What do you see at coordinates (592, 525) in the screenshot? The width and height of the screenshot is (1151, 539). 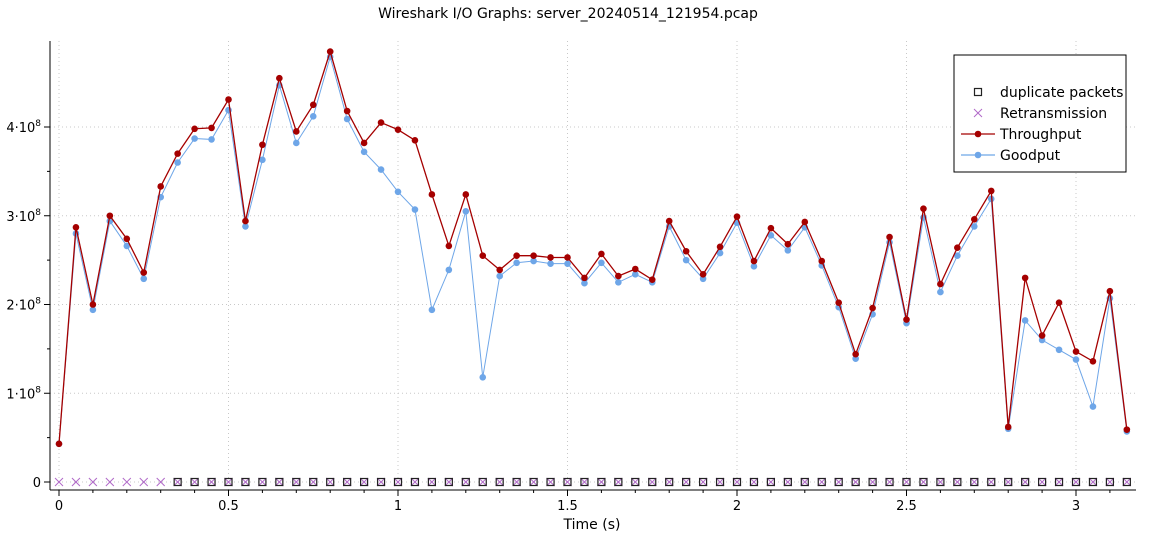 I see `x-axis-title: Time (s)` at bounding box center [592, 525].